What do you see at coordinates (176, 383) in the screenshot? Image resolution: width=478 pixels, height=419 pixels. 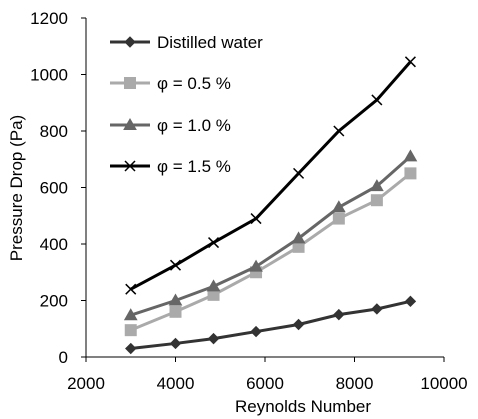 I see `x-tick-label: 4000` at bounding box center [176, 383].